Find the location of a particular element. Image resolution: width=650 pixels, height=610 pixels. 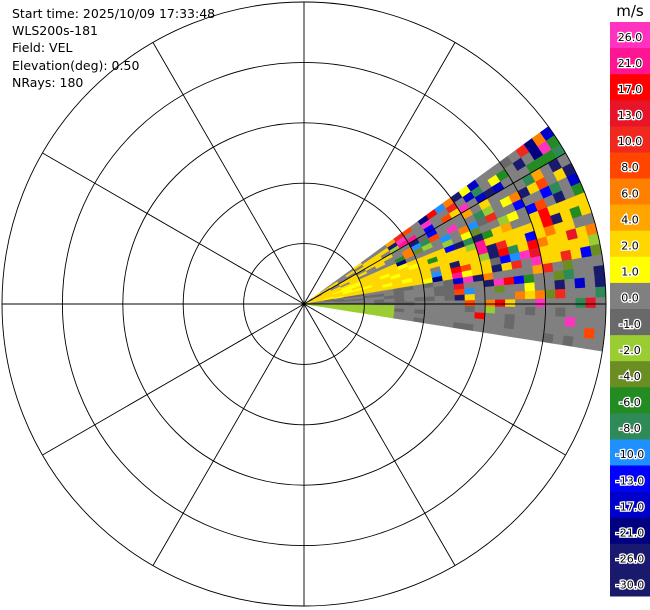

colorbar-tick-label: -17.0 is located at coordinates (630, 506).